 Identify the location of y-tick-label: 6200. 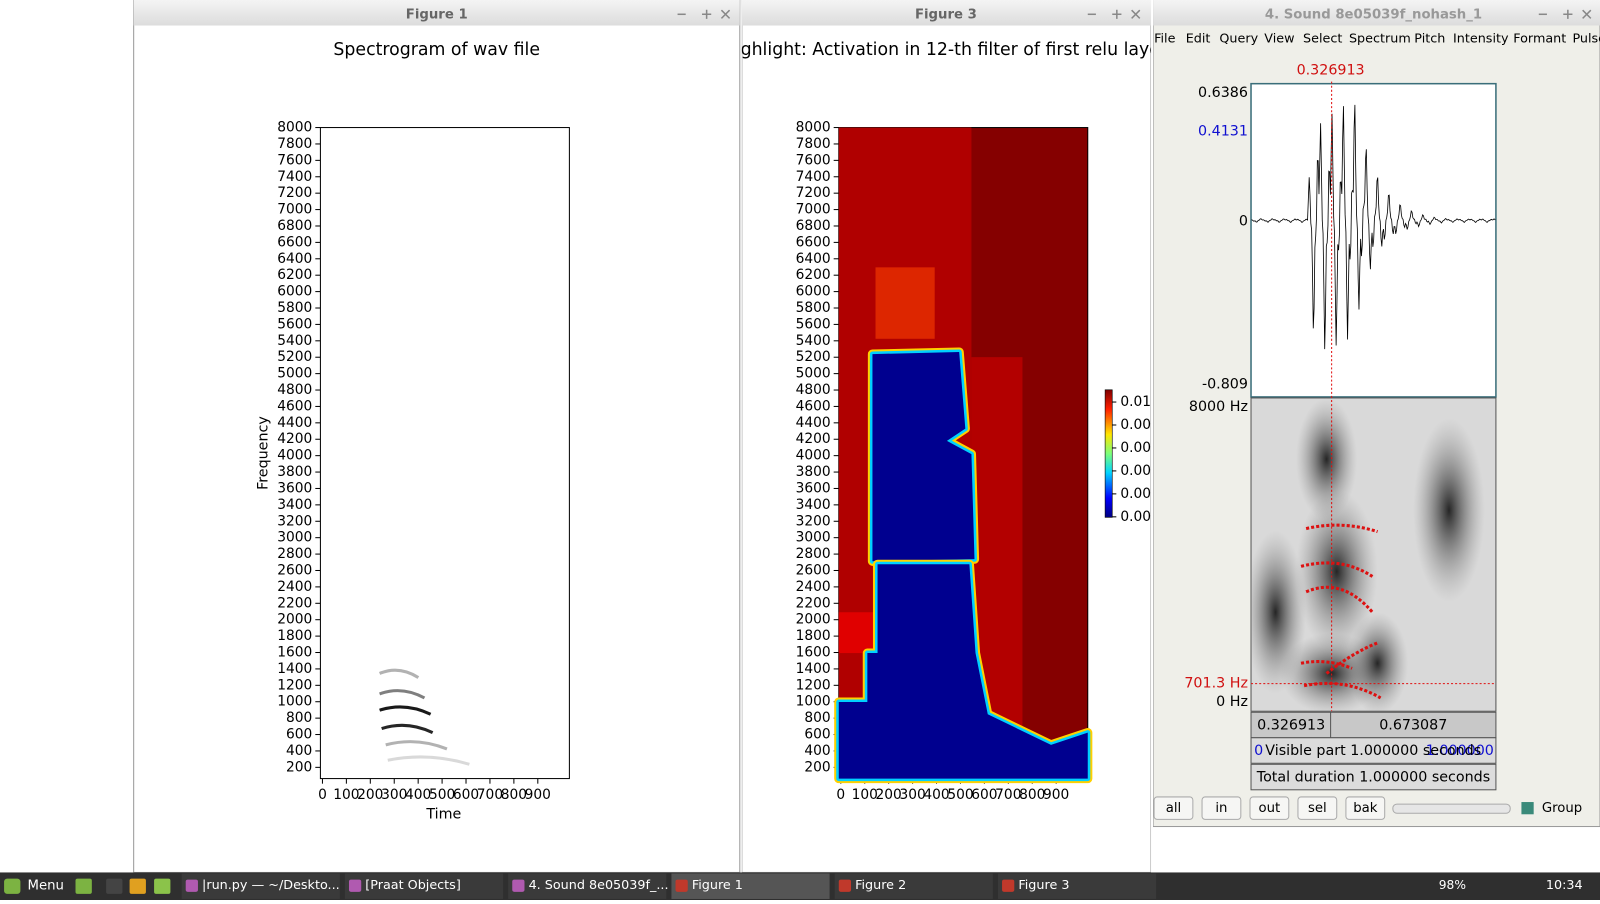
(813, 275).